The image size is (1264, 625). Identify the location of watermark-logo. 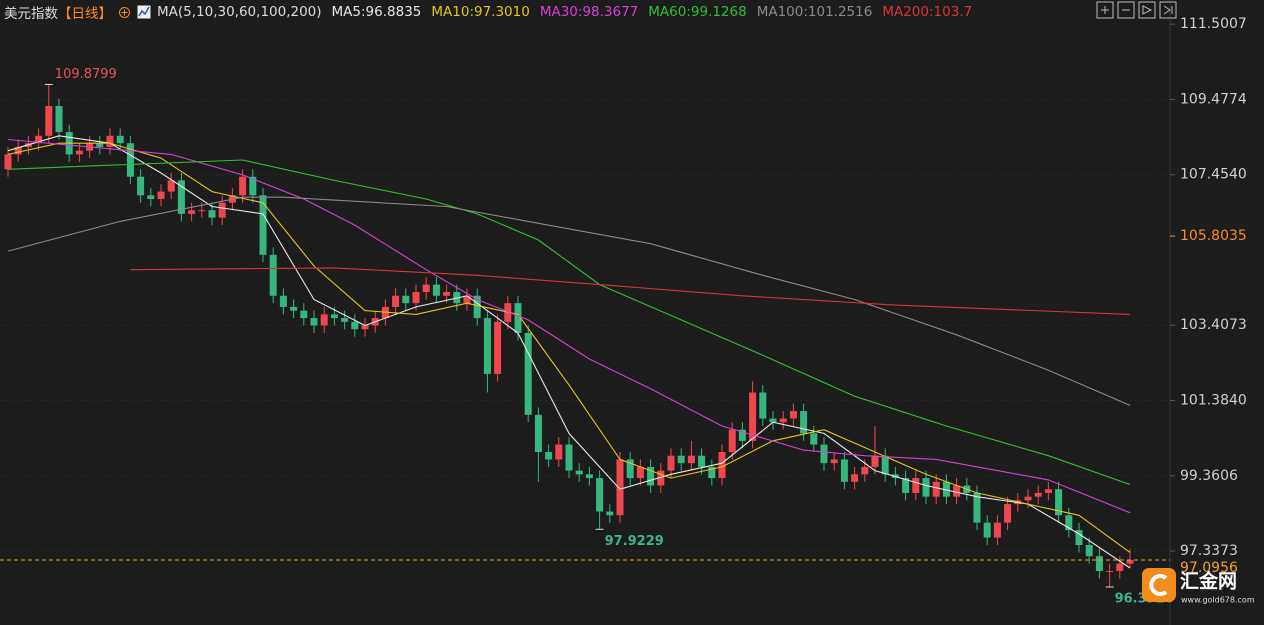
(1159, 585).